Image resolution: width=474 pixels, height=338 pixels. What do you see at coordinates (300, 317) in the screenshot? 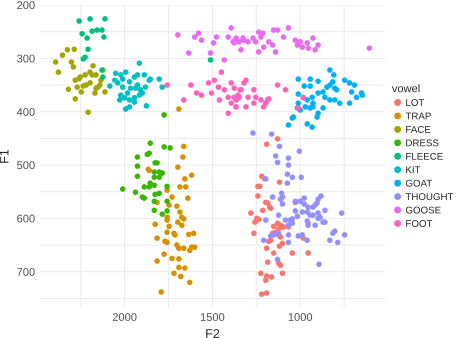
I see `x-tick-label: 1000` at bounding box center [300, 317].